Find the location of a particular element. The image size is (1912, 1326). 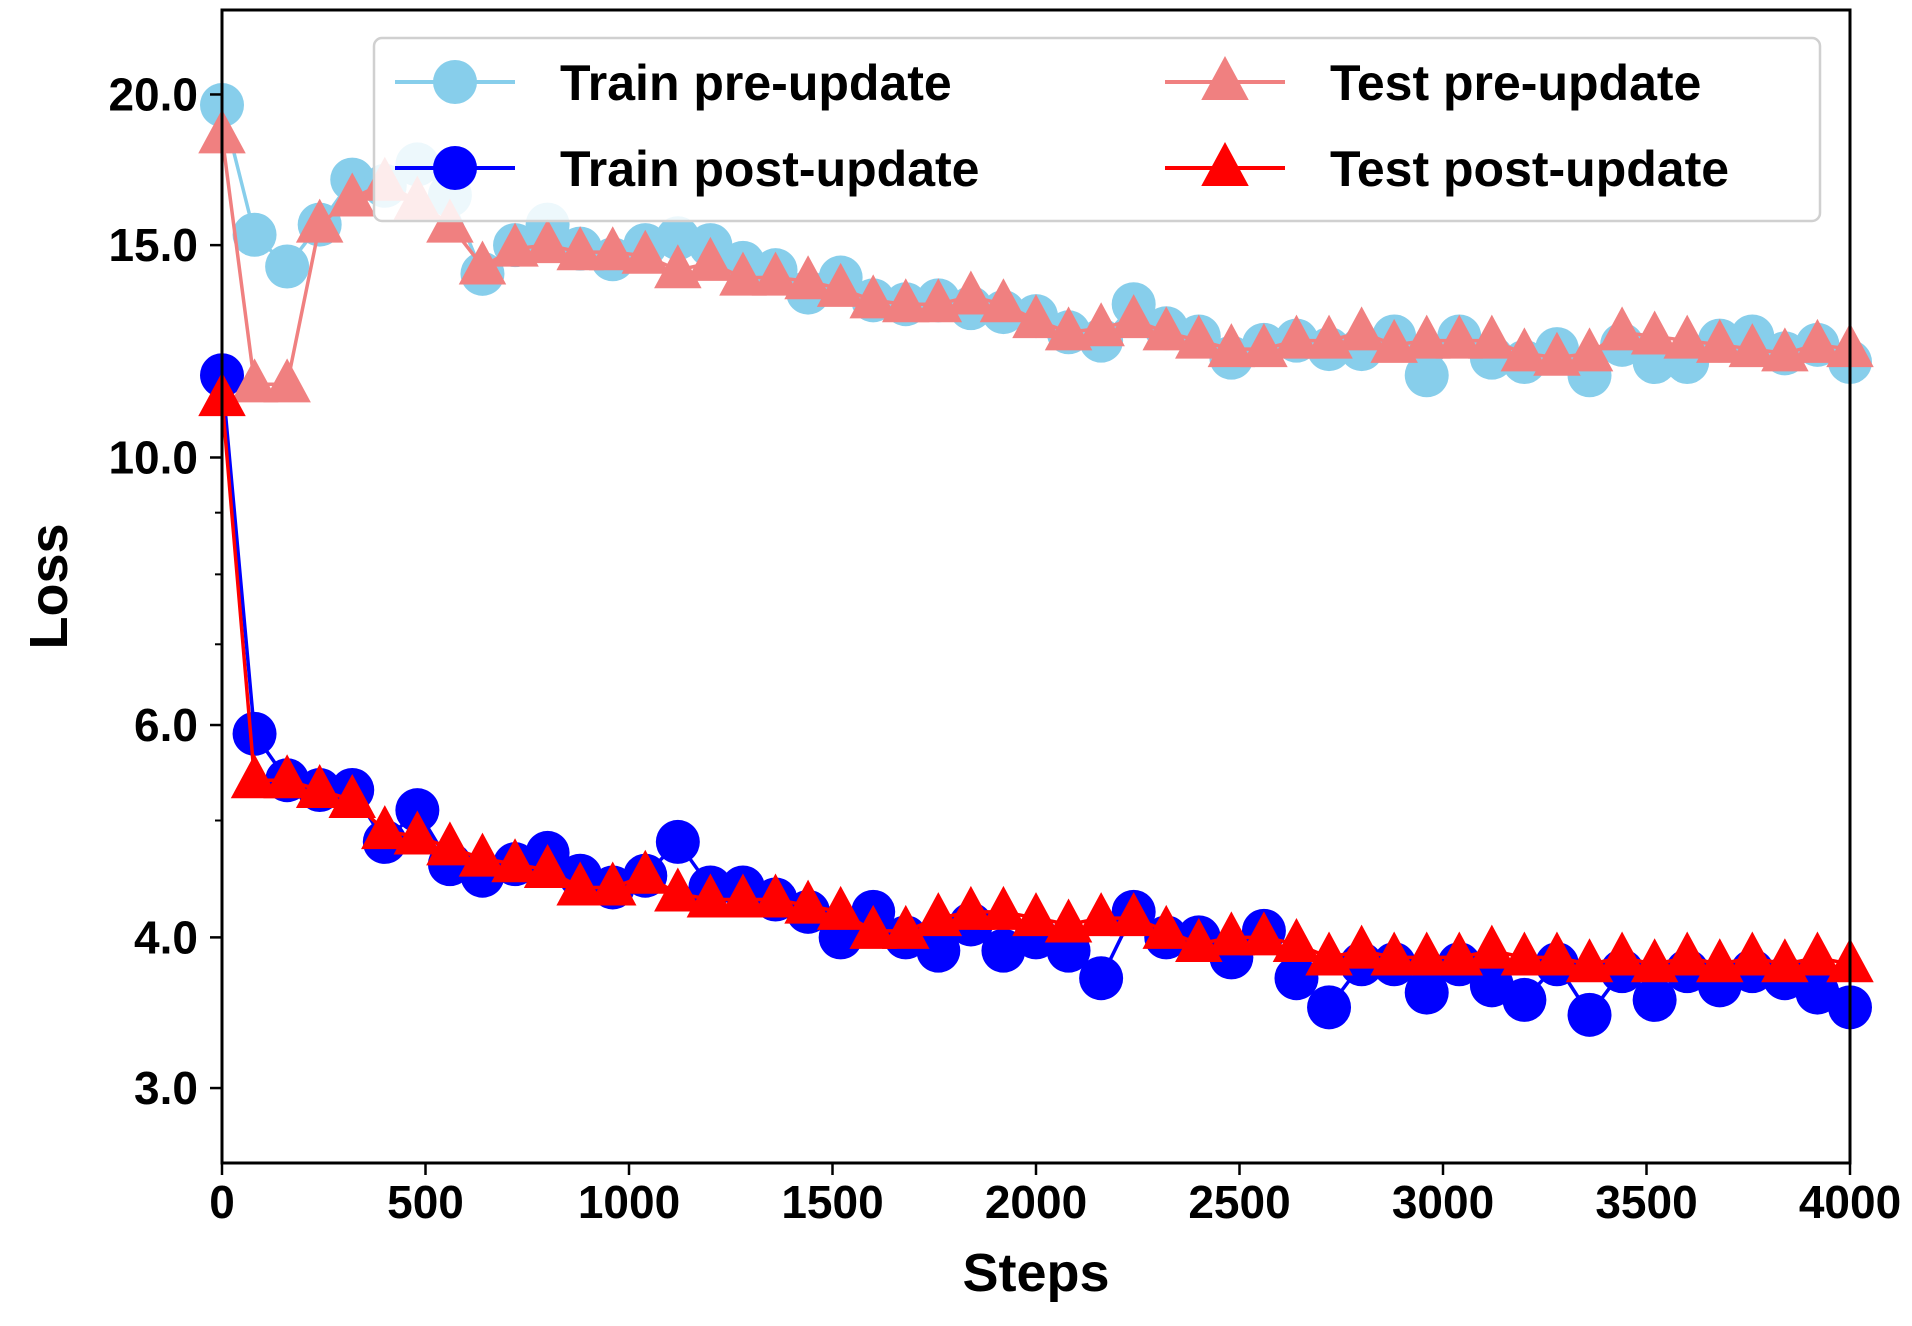

x-axis-label: Steps is located at coordinates (1035, 1273).